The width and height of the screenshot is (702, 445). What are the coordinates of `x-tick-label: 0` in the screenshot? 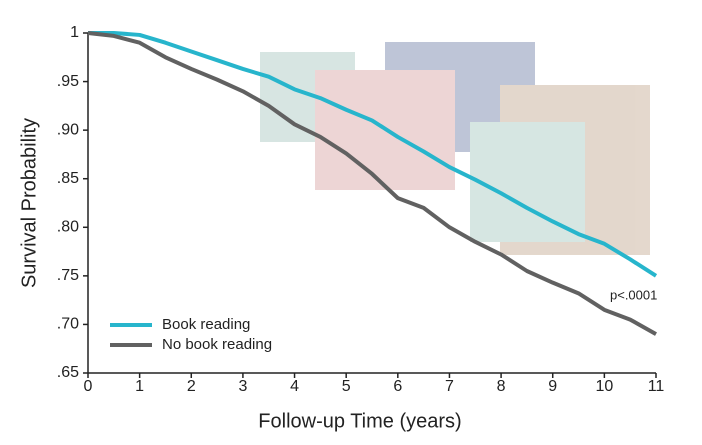 It's located at (88, 386).